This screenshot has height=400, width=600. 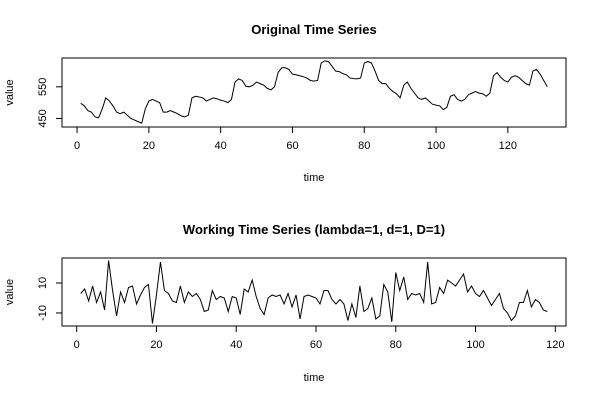 What do you see at coordinates (43, 313) in the screenshot?
I see `y-tick-label: -10` at bounding box center [43, 313].